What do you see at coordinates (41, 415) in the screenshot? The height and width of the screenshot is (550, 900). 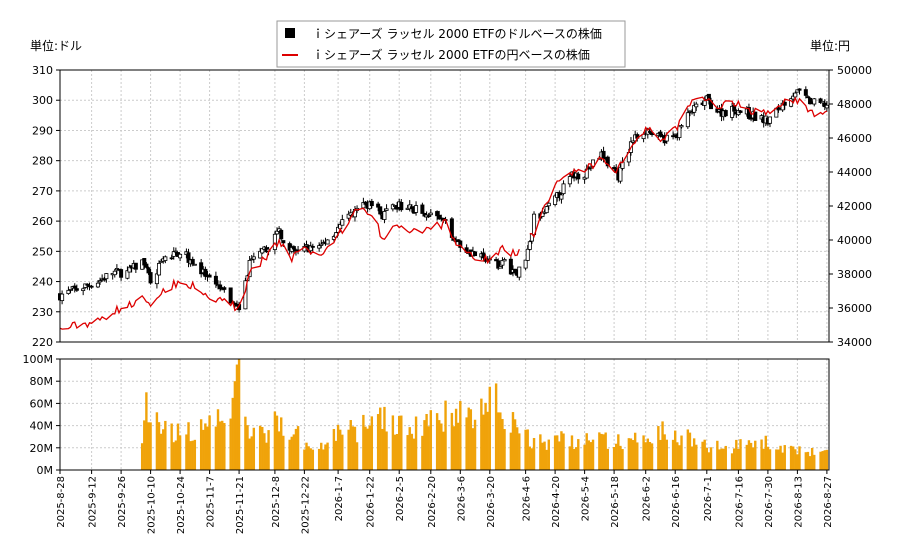 I see `volume-axis: 0M 20M 40M 60M 80M 100M` at bounding box center [41, 415].